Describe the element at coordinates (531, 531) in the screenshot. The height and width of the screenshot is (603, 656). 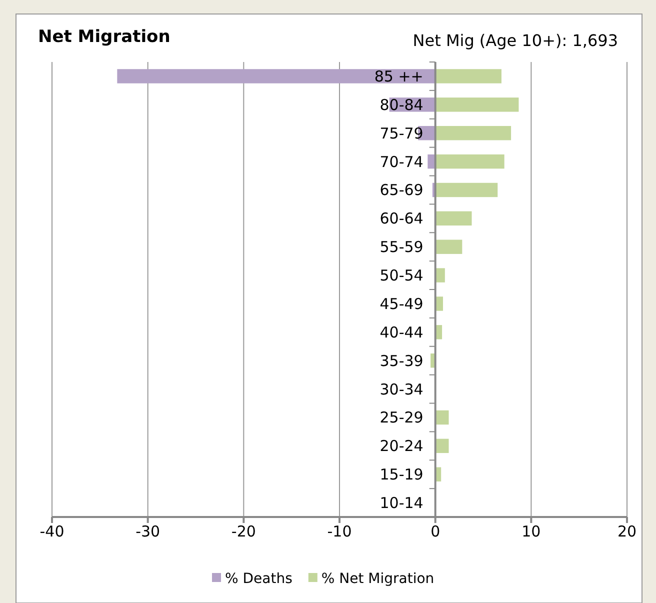
I see `x-tick-label: 10` at that location.